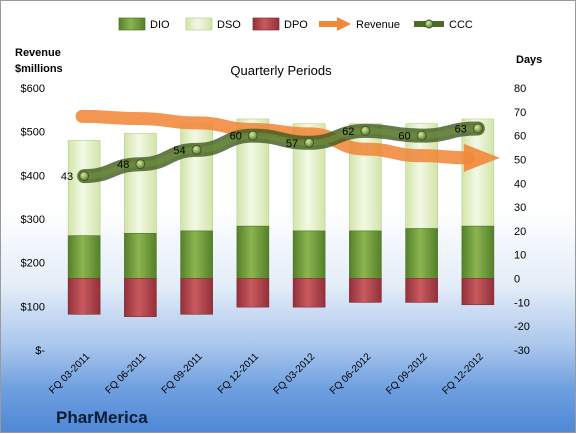  What do you see at coordinates (461, 129) in the screenshot?
I see `ccc-data-label: 63` at bounding box center [461, 129].